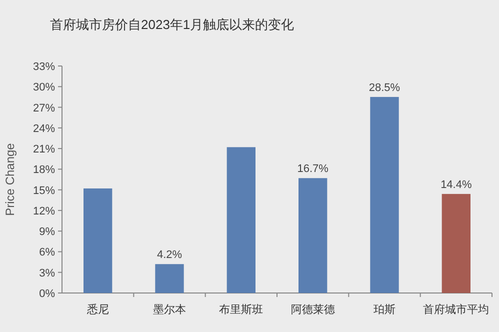  I want to click on data-label: 16.7%, so click(313, 169).